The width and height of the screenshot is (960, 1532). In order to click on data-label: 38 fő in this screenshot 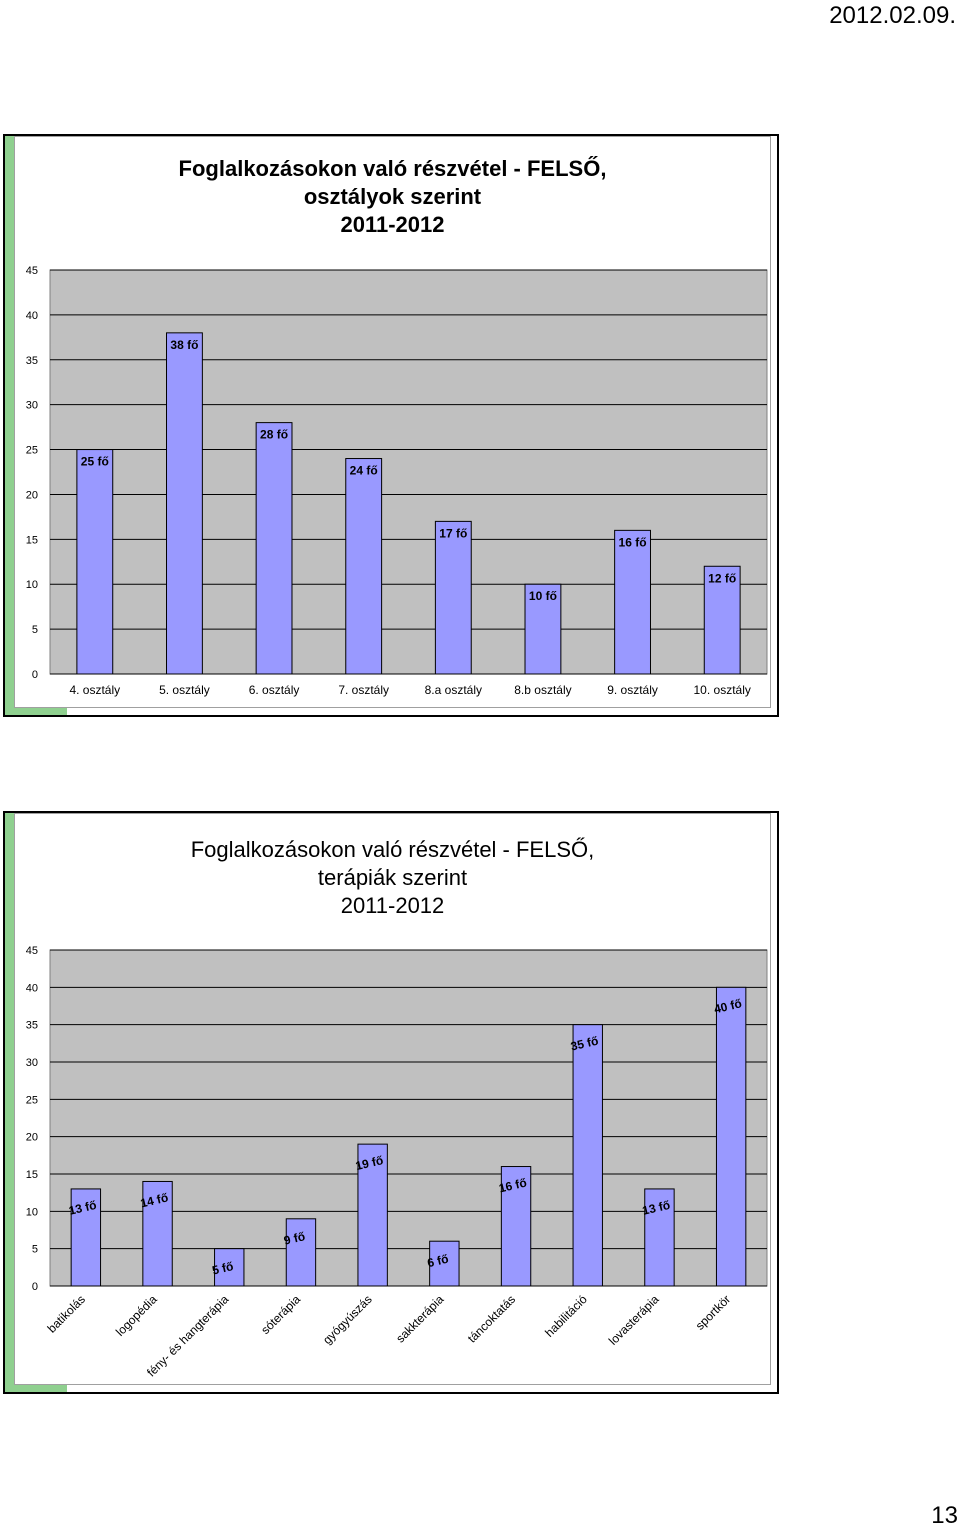, I will do `click(184, 345)`.